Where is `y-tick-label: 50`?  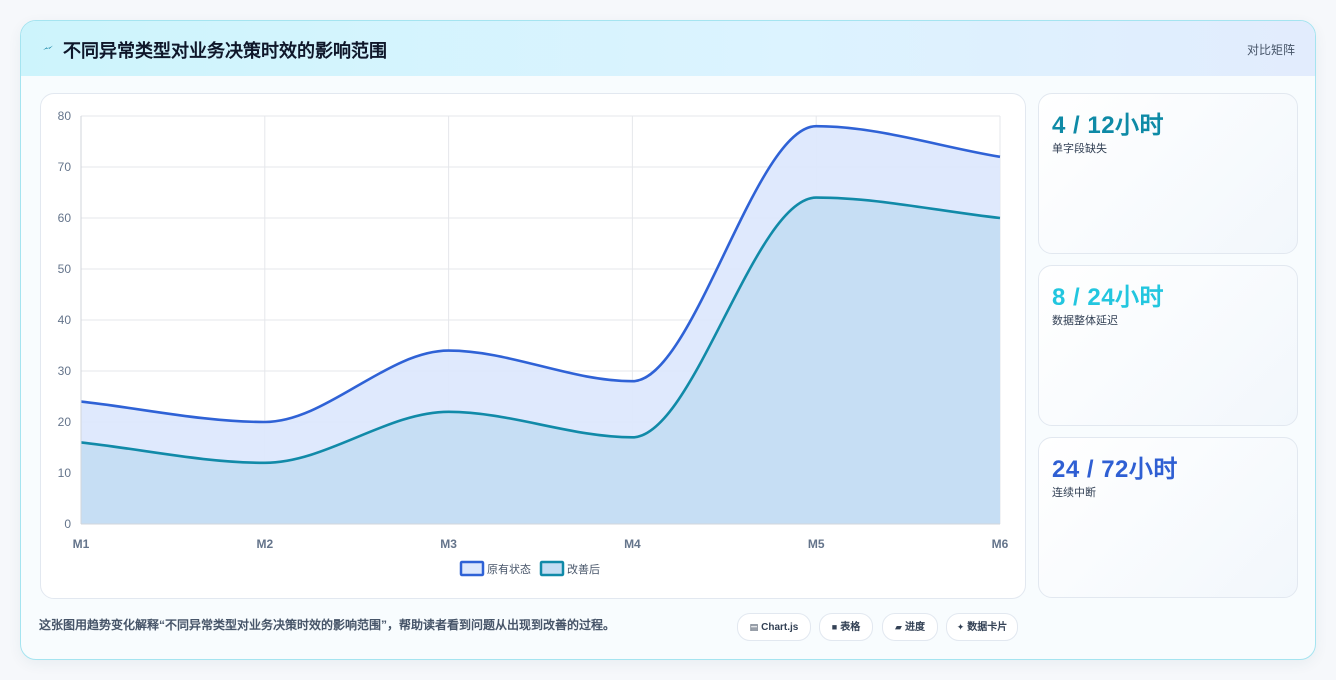 y-tick-label: 50 is located at coordinates (65, 269).